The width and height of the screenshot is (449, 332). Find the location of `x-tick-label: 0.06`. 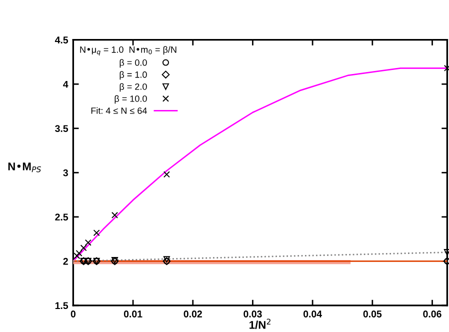

x-tick-label: 0.06 is located at coordinates (432, 314).